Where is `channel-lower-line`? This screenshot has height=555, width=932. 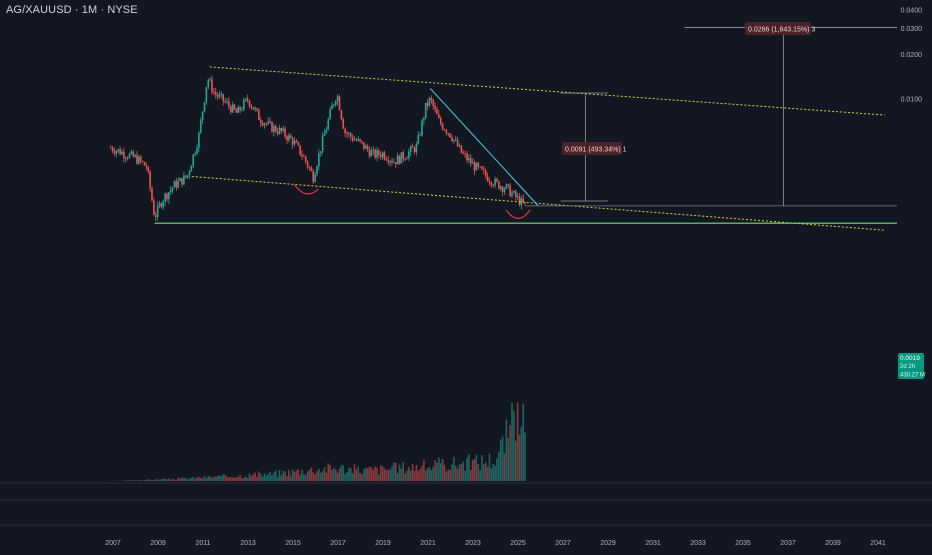
channel-lower-line is located at coordinates (538, 203).